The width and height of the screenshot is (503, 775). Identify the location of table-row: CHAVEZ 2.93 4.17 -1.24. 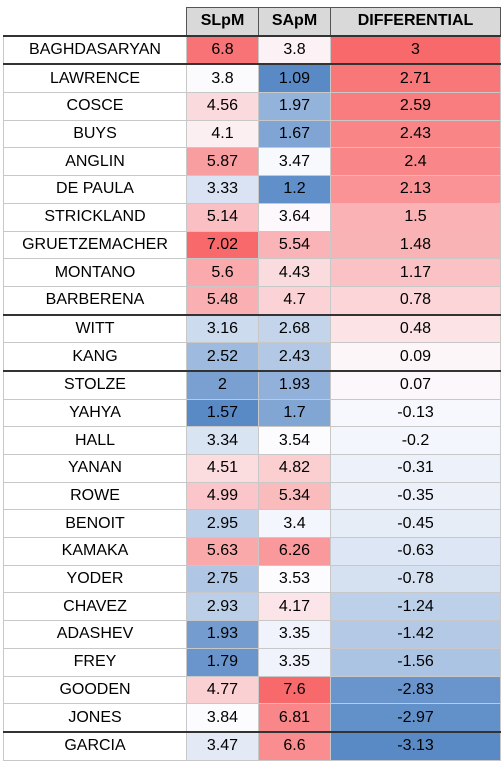
(252, 607).